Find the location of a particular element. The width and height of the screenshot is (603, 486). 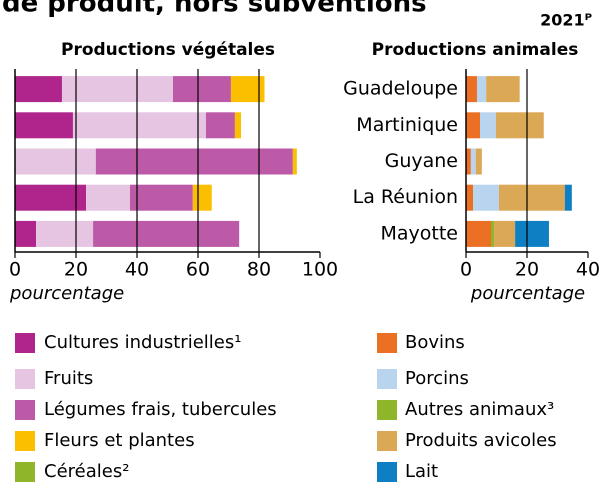

legend-label: Légumes frais, tubercules is located at coordinates (160, 409).